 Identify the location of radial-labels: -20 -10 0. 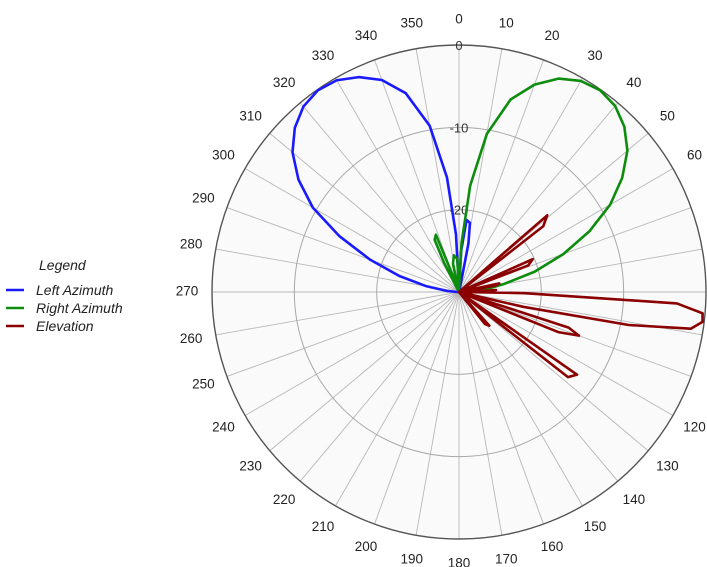
(459, 128).